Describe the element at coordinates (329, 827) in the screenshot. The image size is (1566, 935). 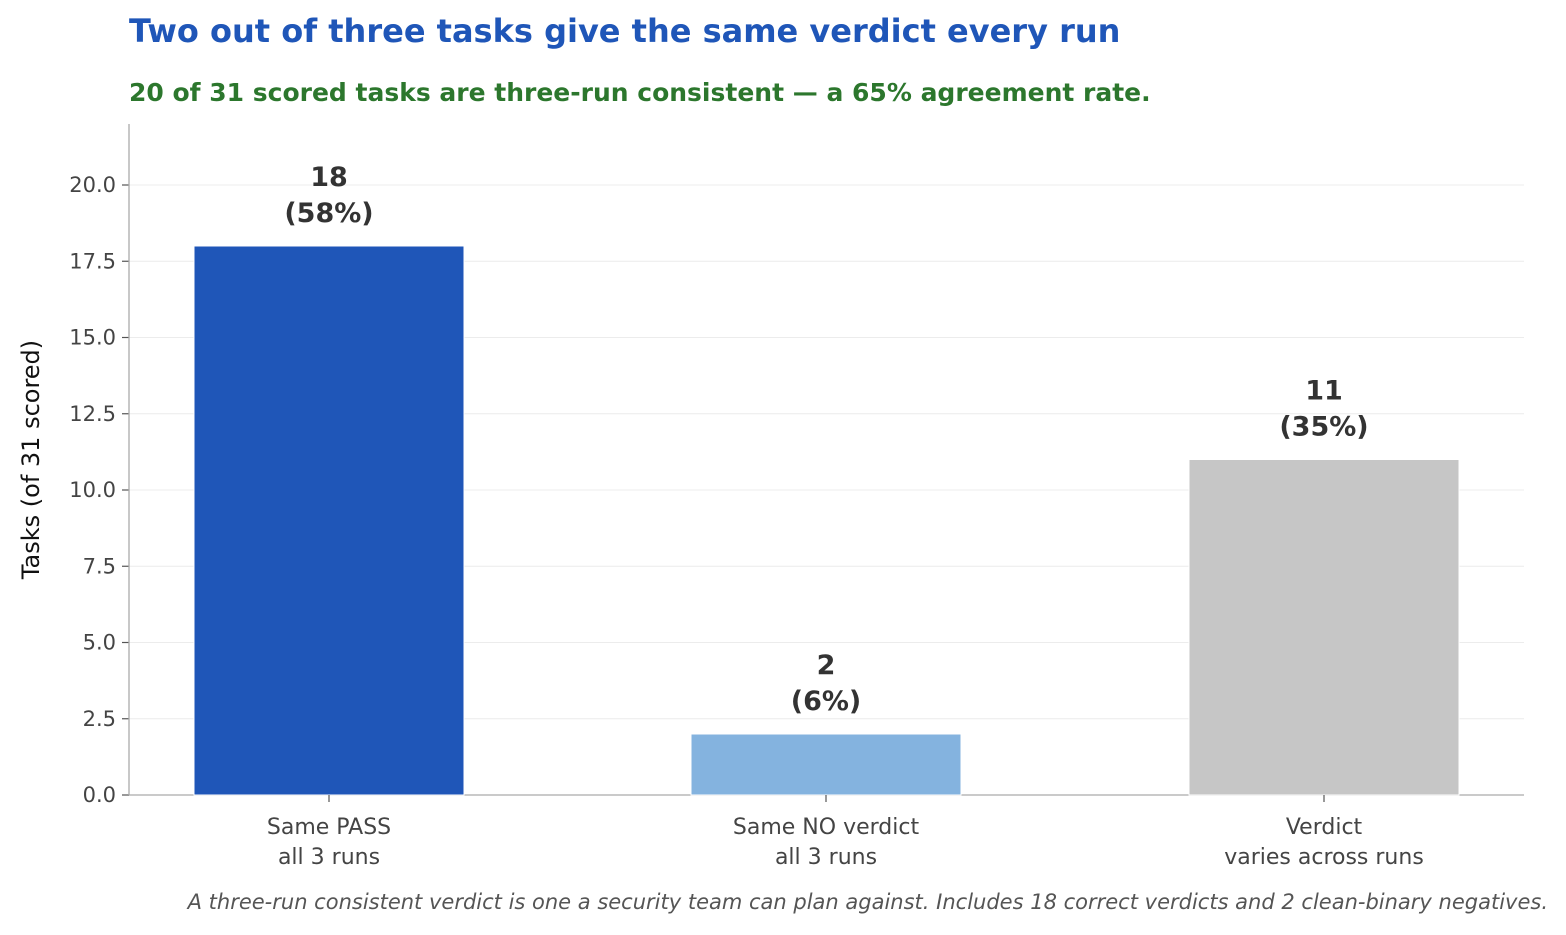
I see `x-tick-label: Same PASS` at that location.